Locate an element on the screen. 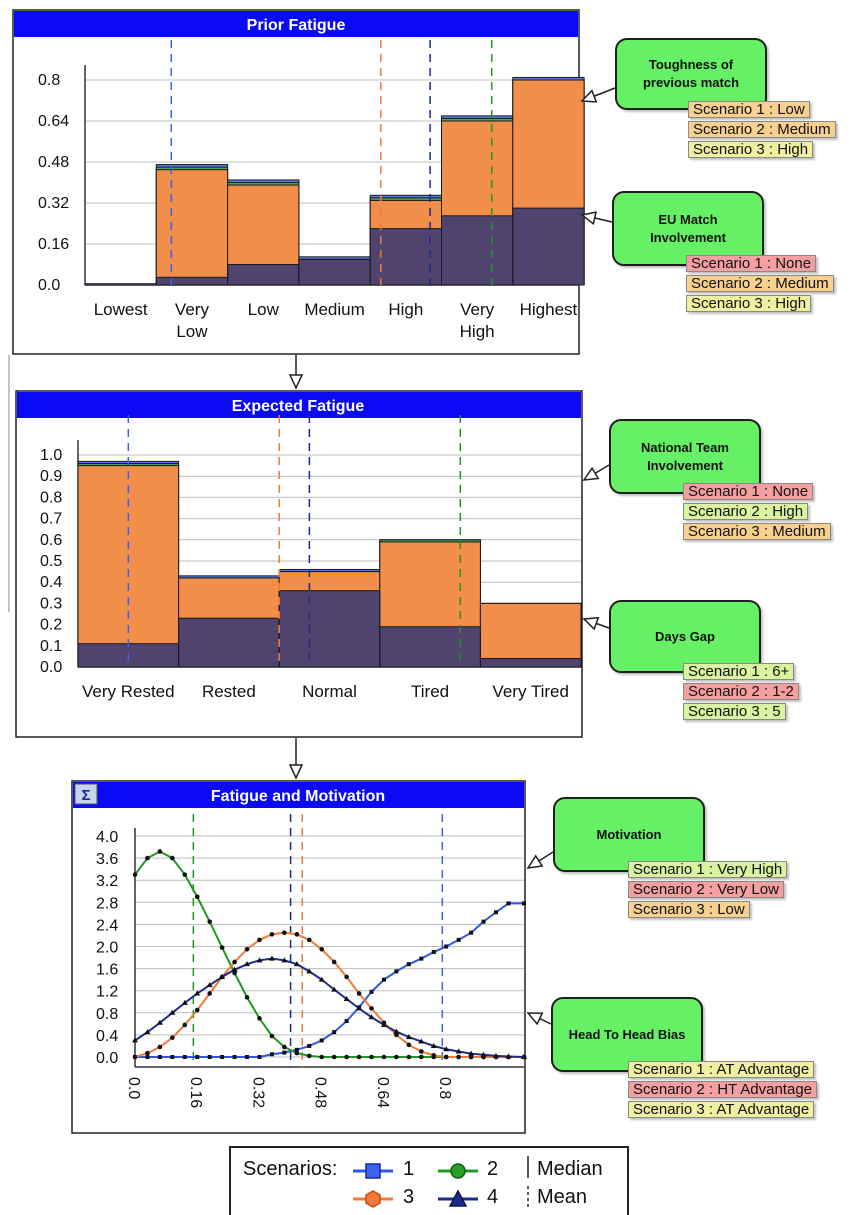 This screenshot has width=866, height=1215. national-team-scenario-1: Scenario 1 : None is located at coordinates (748, 491).